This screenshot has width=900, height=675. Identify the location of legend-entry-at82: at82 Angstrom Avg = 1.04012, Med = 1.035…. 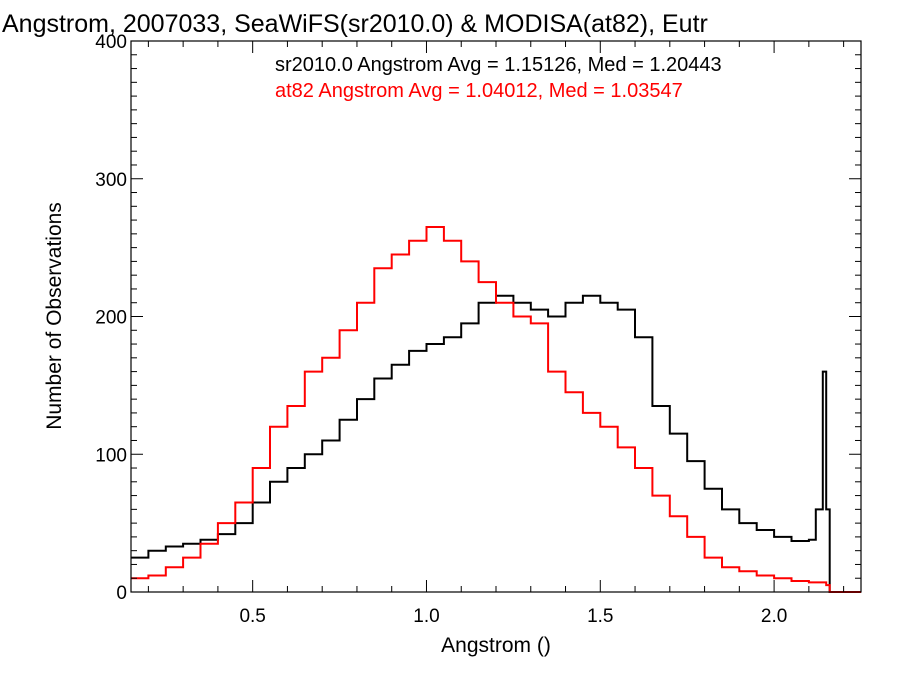
(479, 91).